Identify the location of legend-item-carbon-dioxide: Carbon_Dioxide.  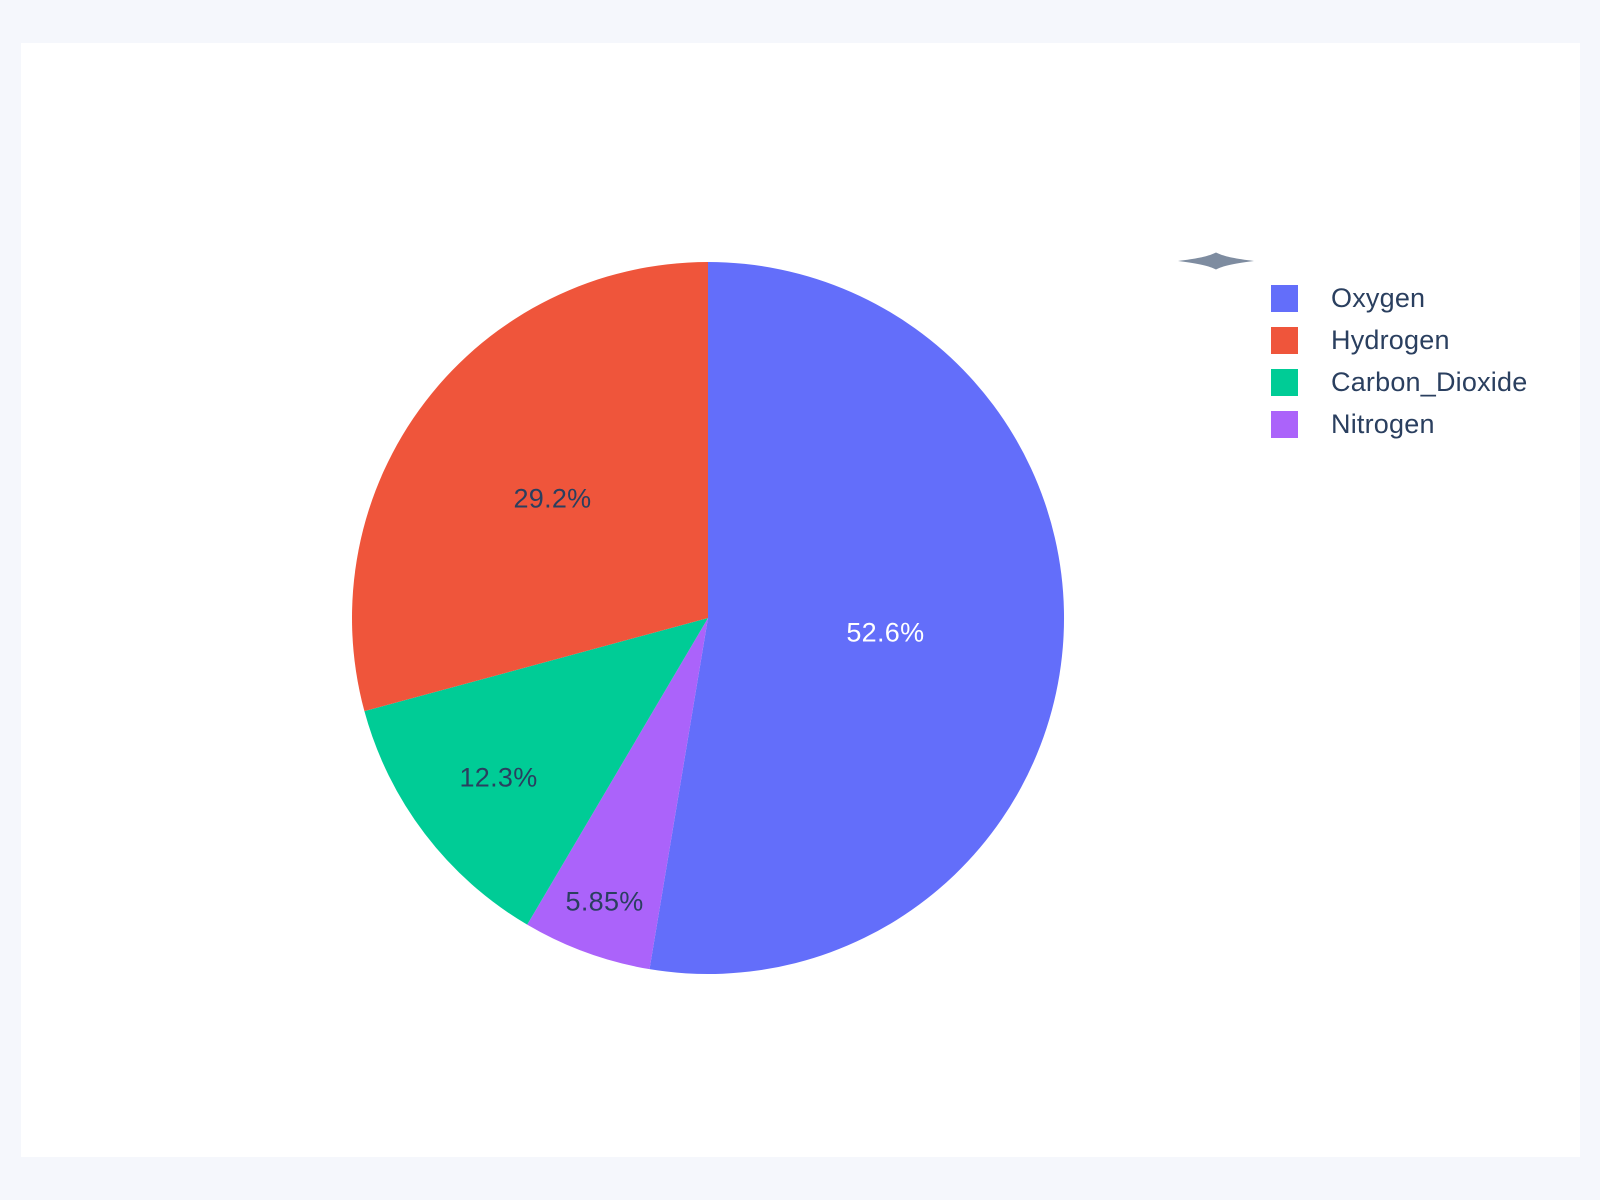
(1399, 382).